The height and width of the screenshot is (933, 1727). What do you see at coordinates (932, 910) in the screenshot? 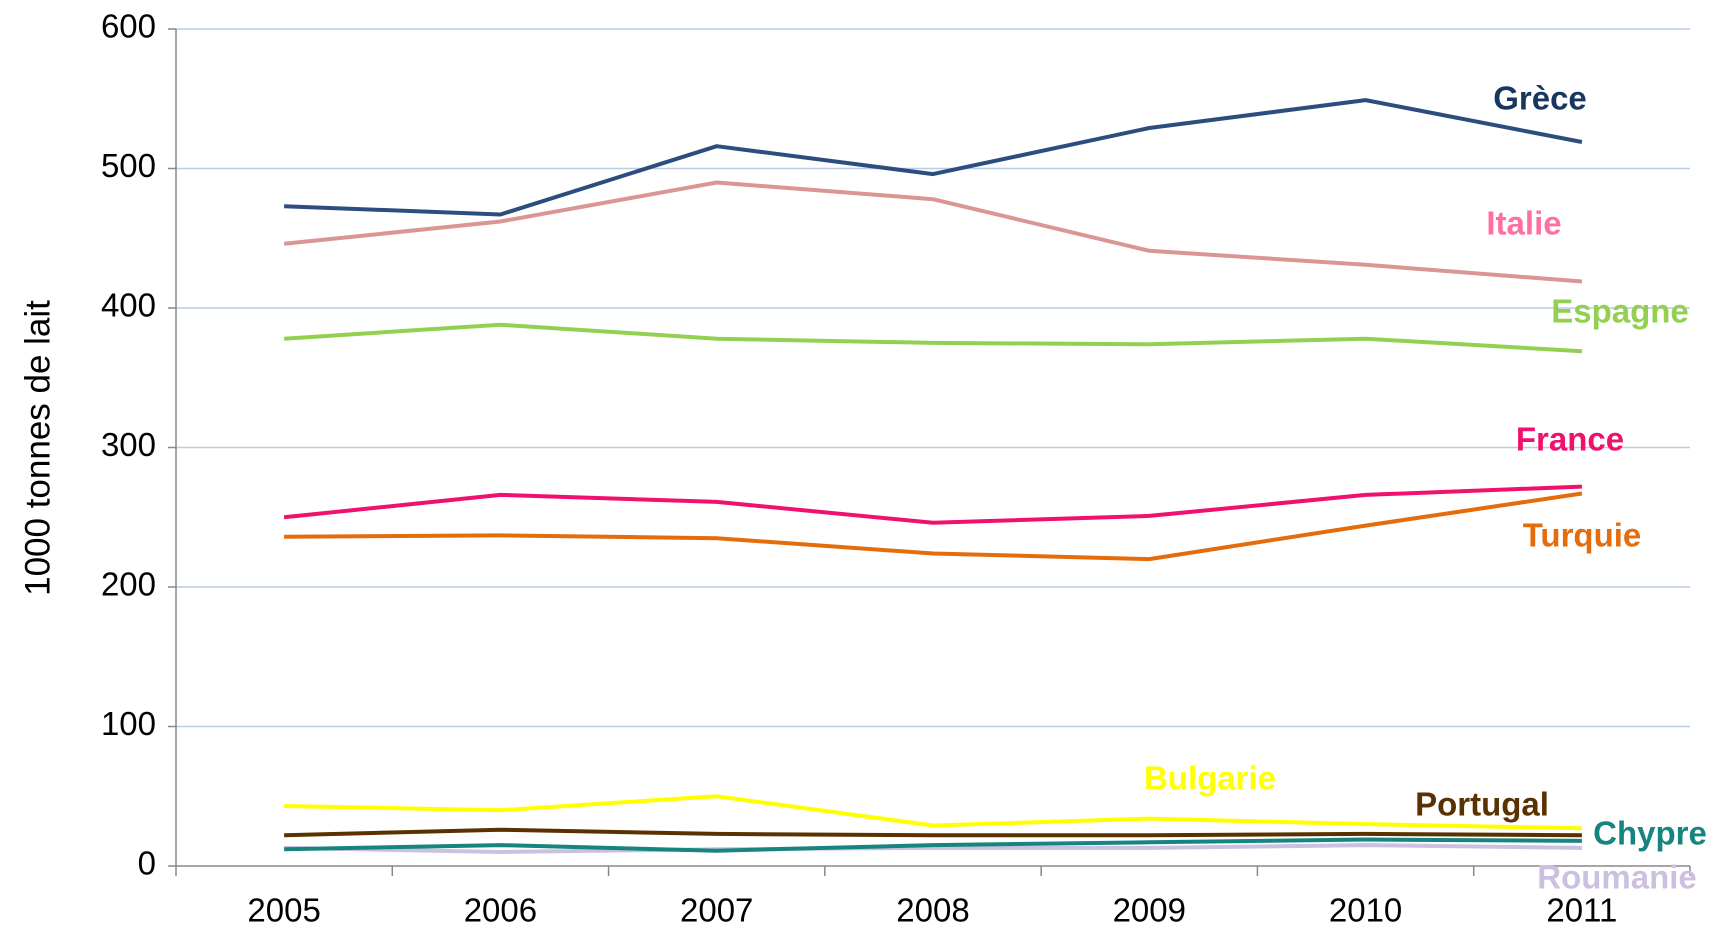
I see `x-tick-label: 2008` at bounding box center [932, 910].